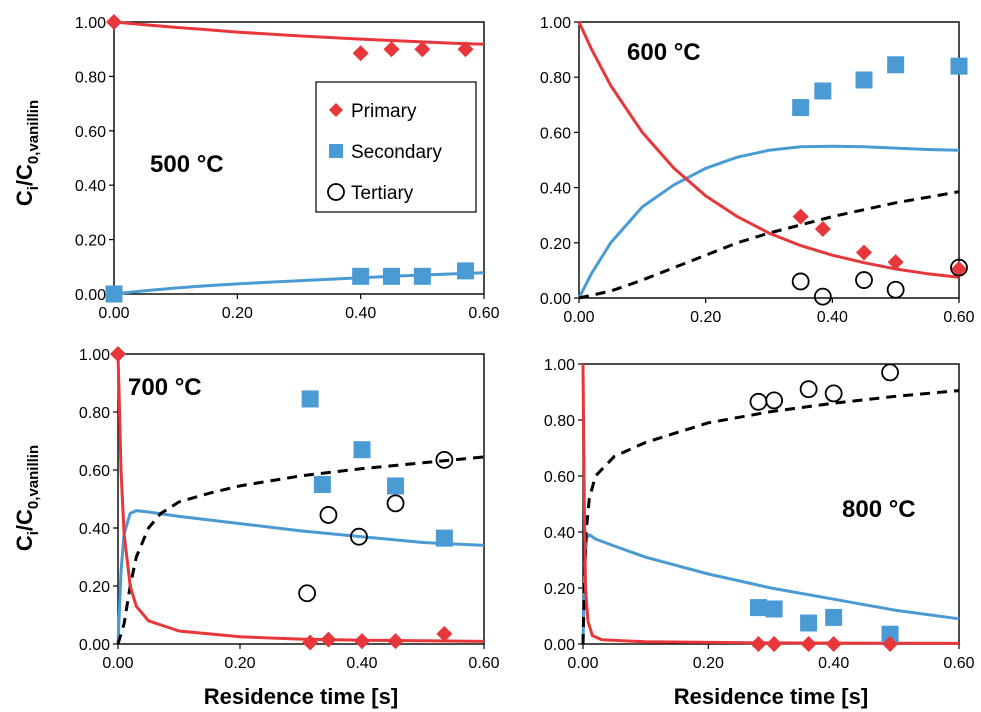  What do you see at coordinates (384, 111) in the screenshot?
I see `legend-label: Primary` at bounding box center [384, 111].